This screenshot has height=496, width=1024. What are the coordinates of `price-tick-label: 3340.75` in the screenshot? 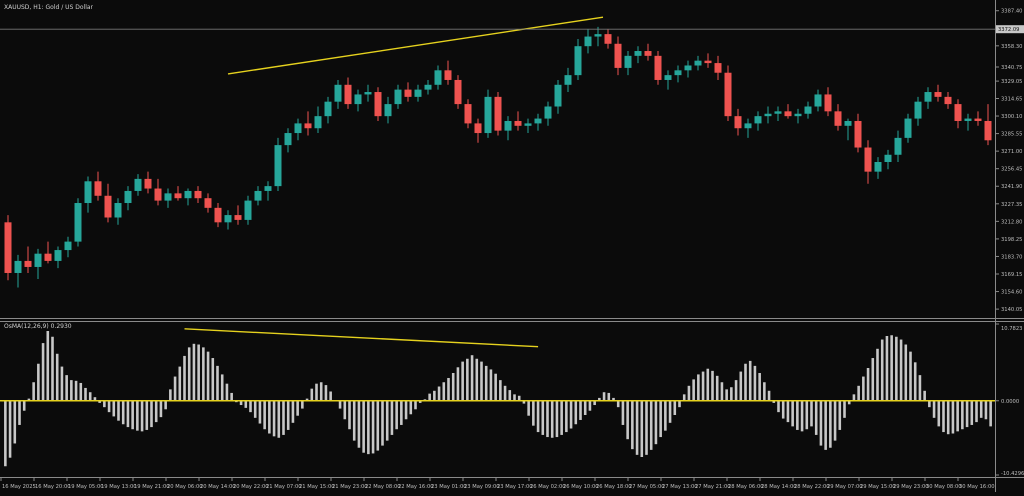 It's located at (1011, 68).